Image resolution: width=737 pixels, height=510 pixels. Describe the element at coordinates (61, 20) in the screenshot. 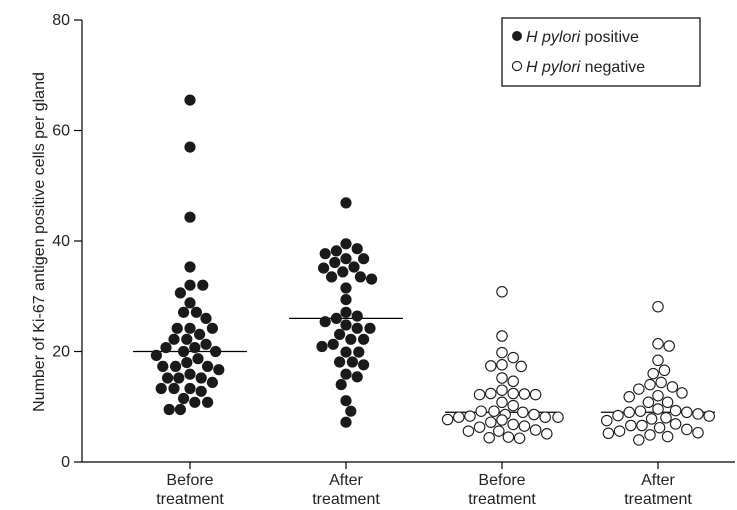

I see `y-tick-label: 80` at that location.